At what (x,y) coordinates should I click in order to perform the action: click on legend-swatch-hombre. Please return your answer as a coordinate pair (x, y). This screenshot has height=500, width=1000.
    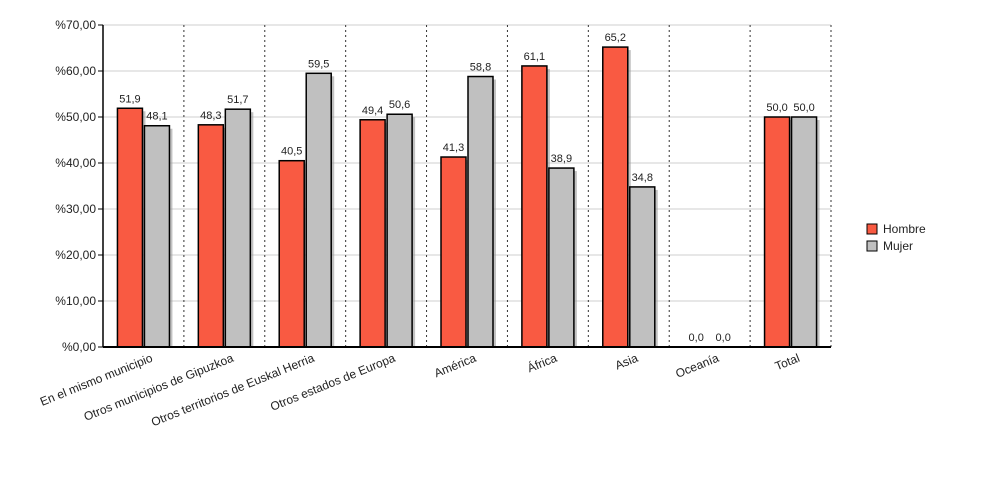
    Looking at the image, I should click on (872, 229).